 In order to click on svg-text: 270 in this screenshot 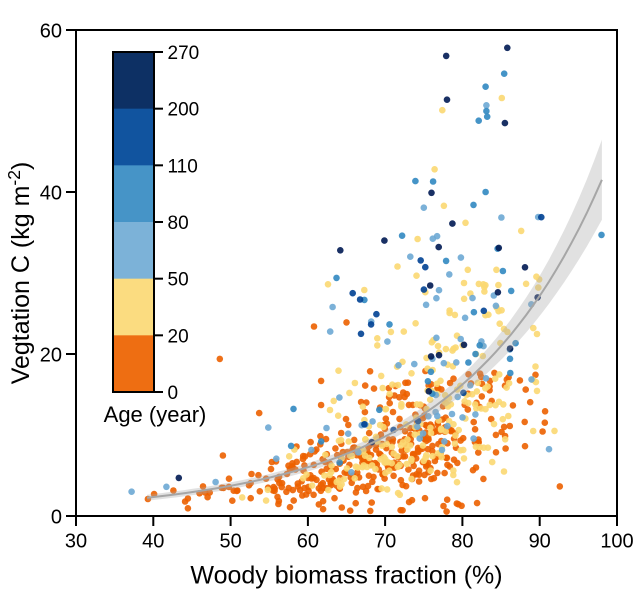, I will do `click(184, 53)`.